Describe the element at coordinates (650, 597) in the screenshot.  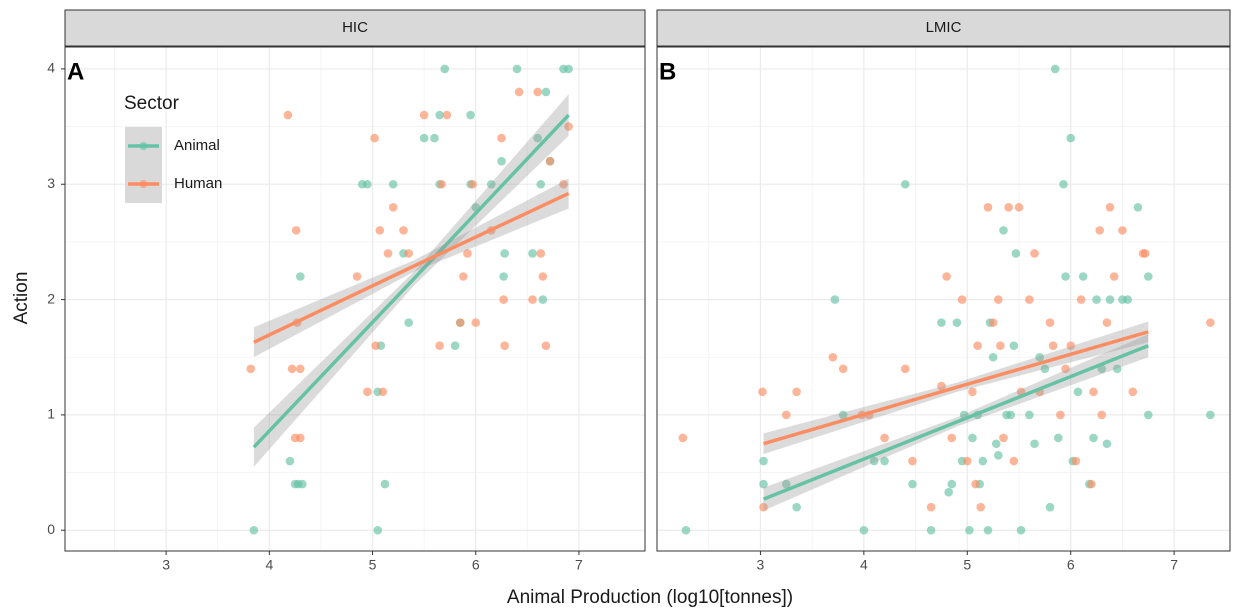
I see `x-axis-title: Animal Production (log10[tonnes])` at that location.